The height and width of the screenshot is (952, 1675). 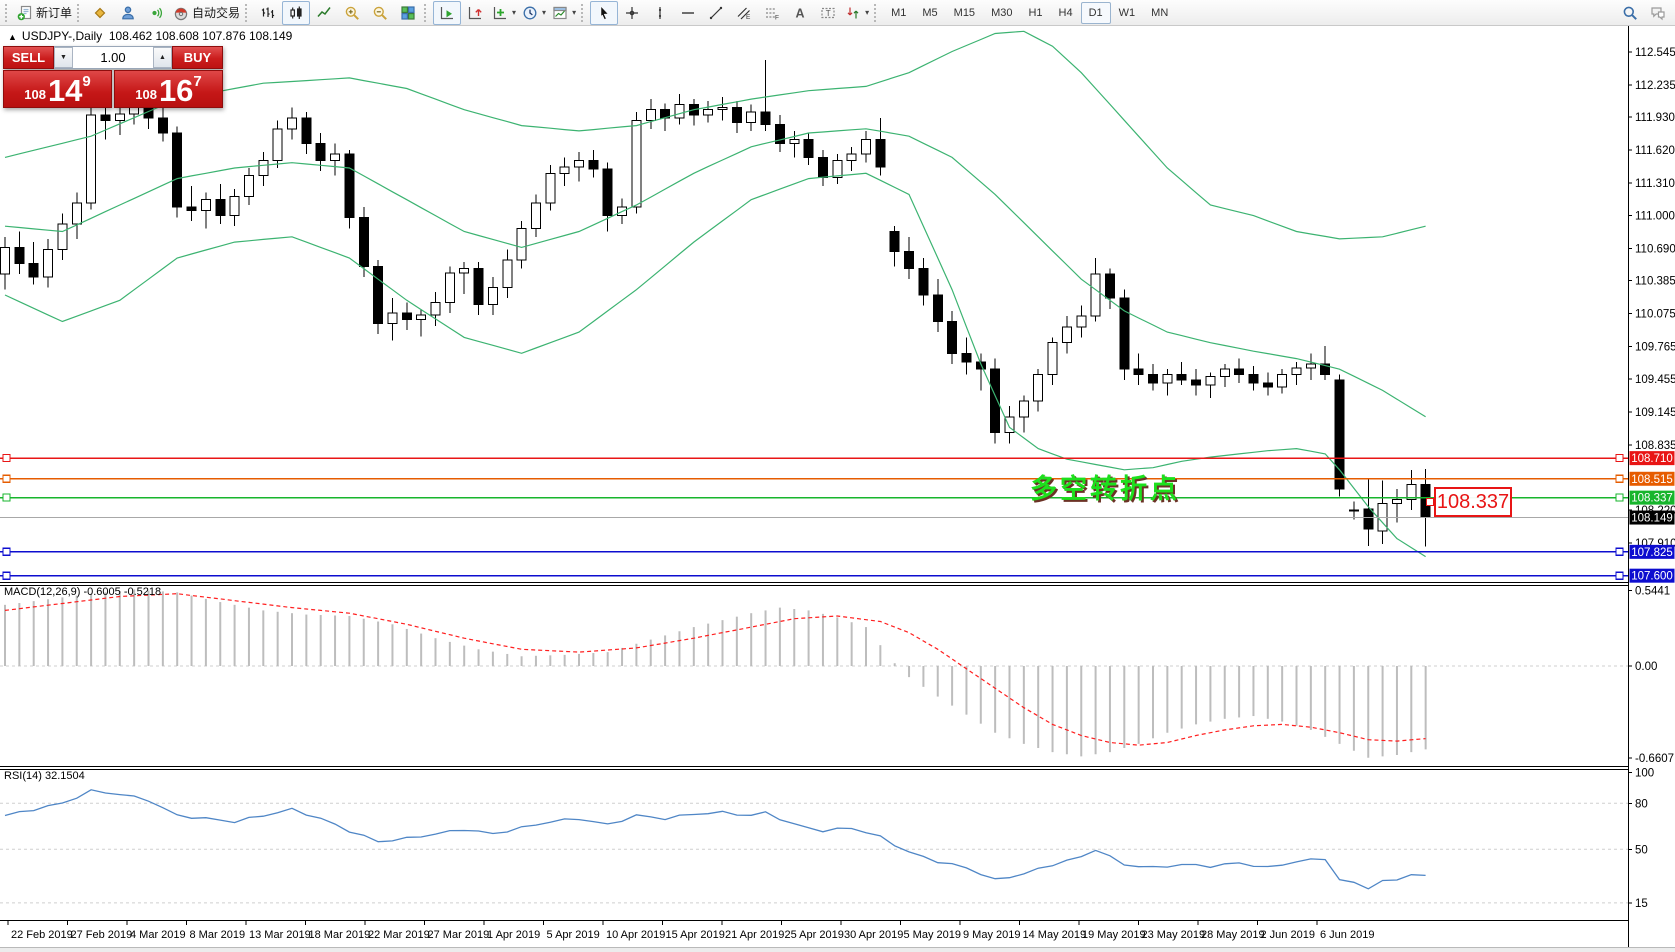 I want to click on autoscroll-icon, so click(x=447, y=13).